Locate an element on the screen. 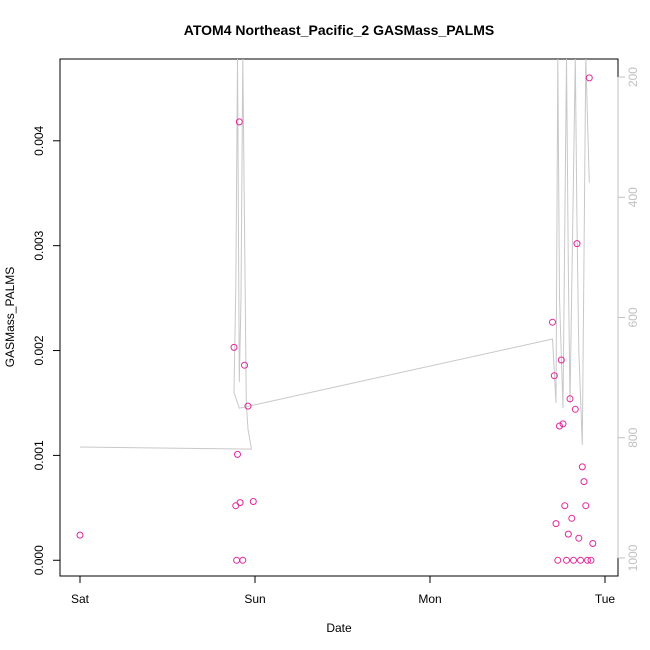 This screenshot has width=650, height=650. y2-tick-label: 600 is located at coordinates (633, 317).